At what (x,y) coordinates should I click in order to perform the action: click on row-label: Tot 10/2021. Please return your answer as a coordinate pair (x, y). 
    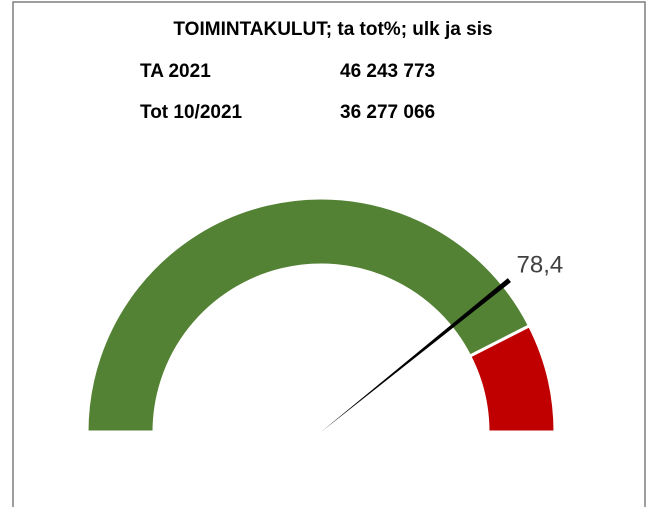
    Looking at the image, I should click on (191, 112).